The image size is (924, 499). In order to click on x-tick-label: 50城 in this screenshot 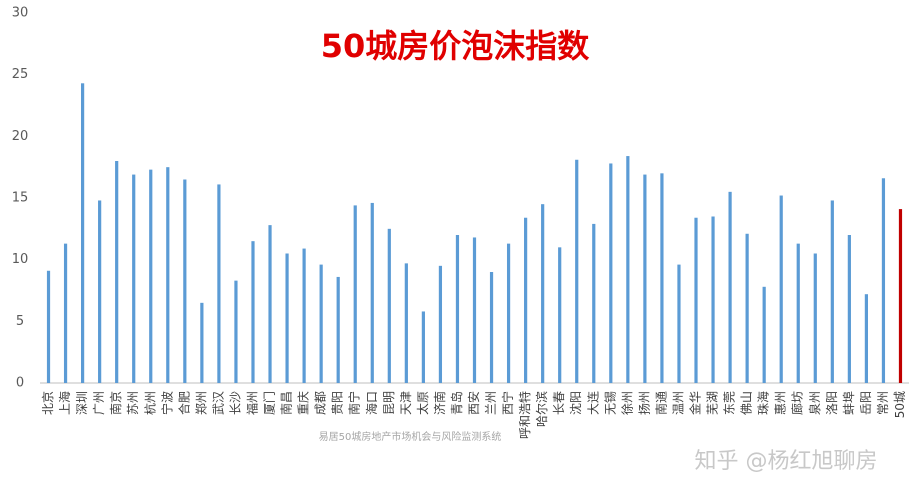, I will do `click(900, 404)`.